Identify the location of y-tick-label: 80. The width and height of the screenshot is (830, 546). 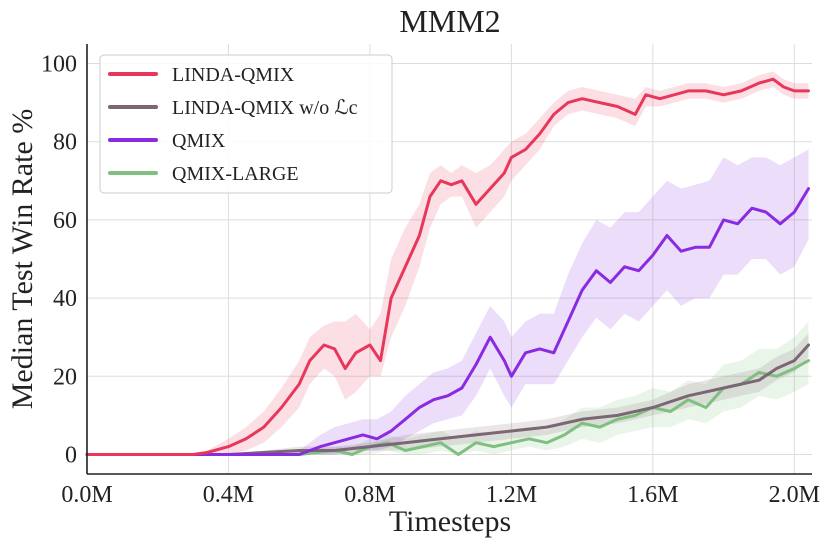
(65, 143).